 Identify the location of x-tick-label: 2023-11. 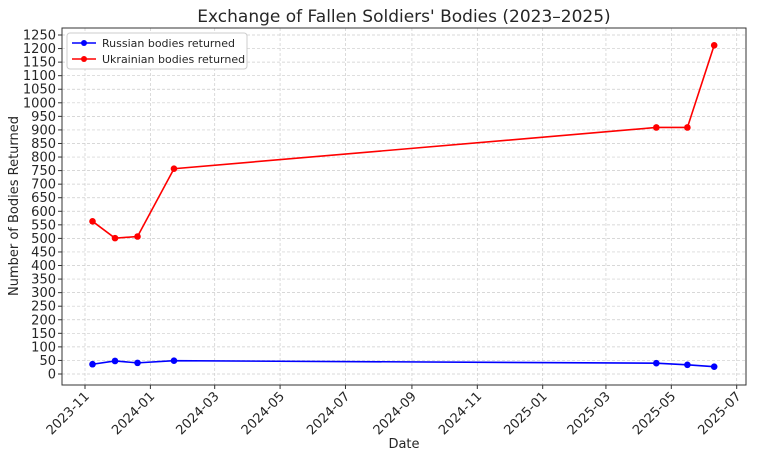
(68, 413).